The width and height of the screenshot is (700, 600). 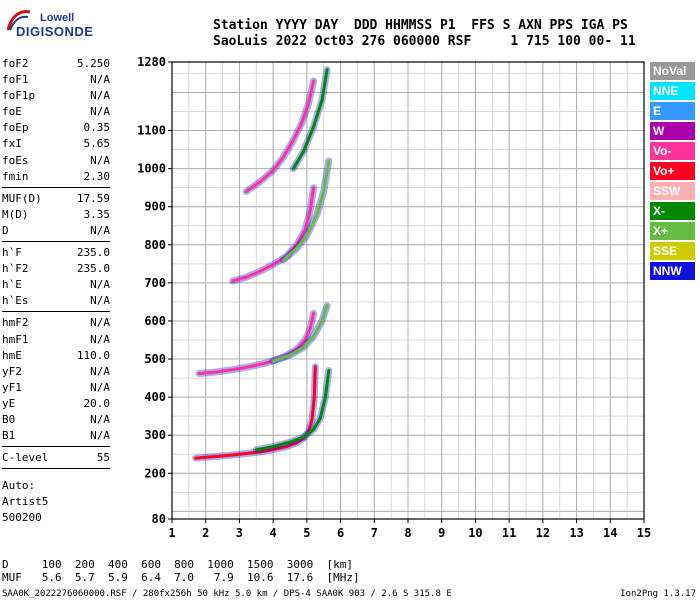 I want to click on param-row: h`F 235.0, so click(x=56, y=253).